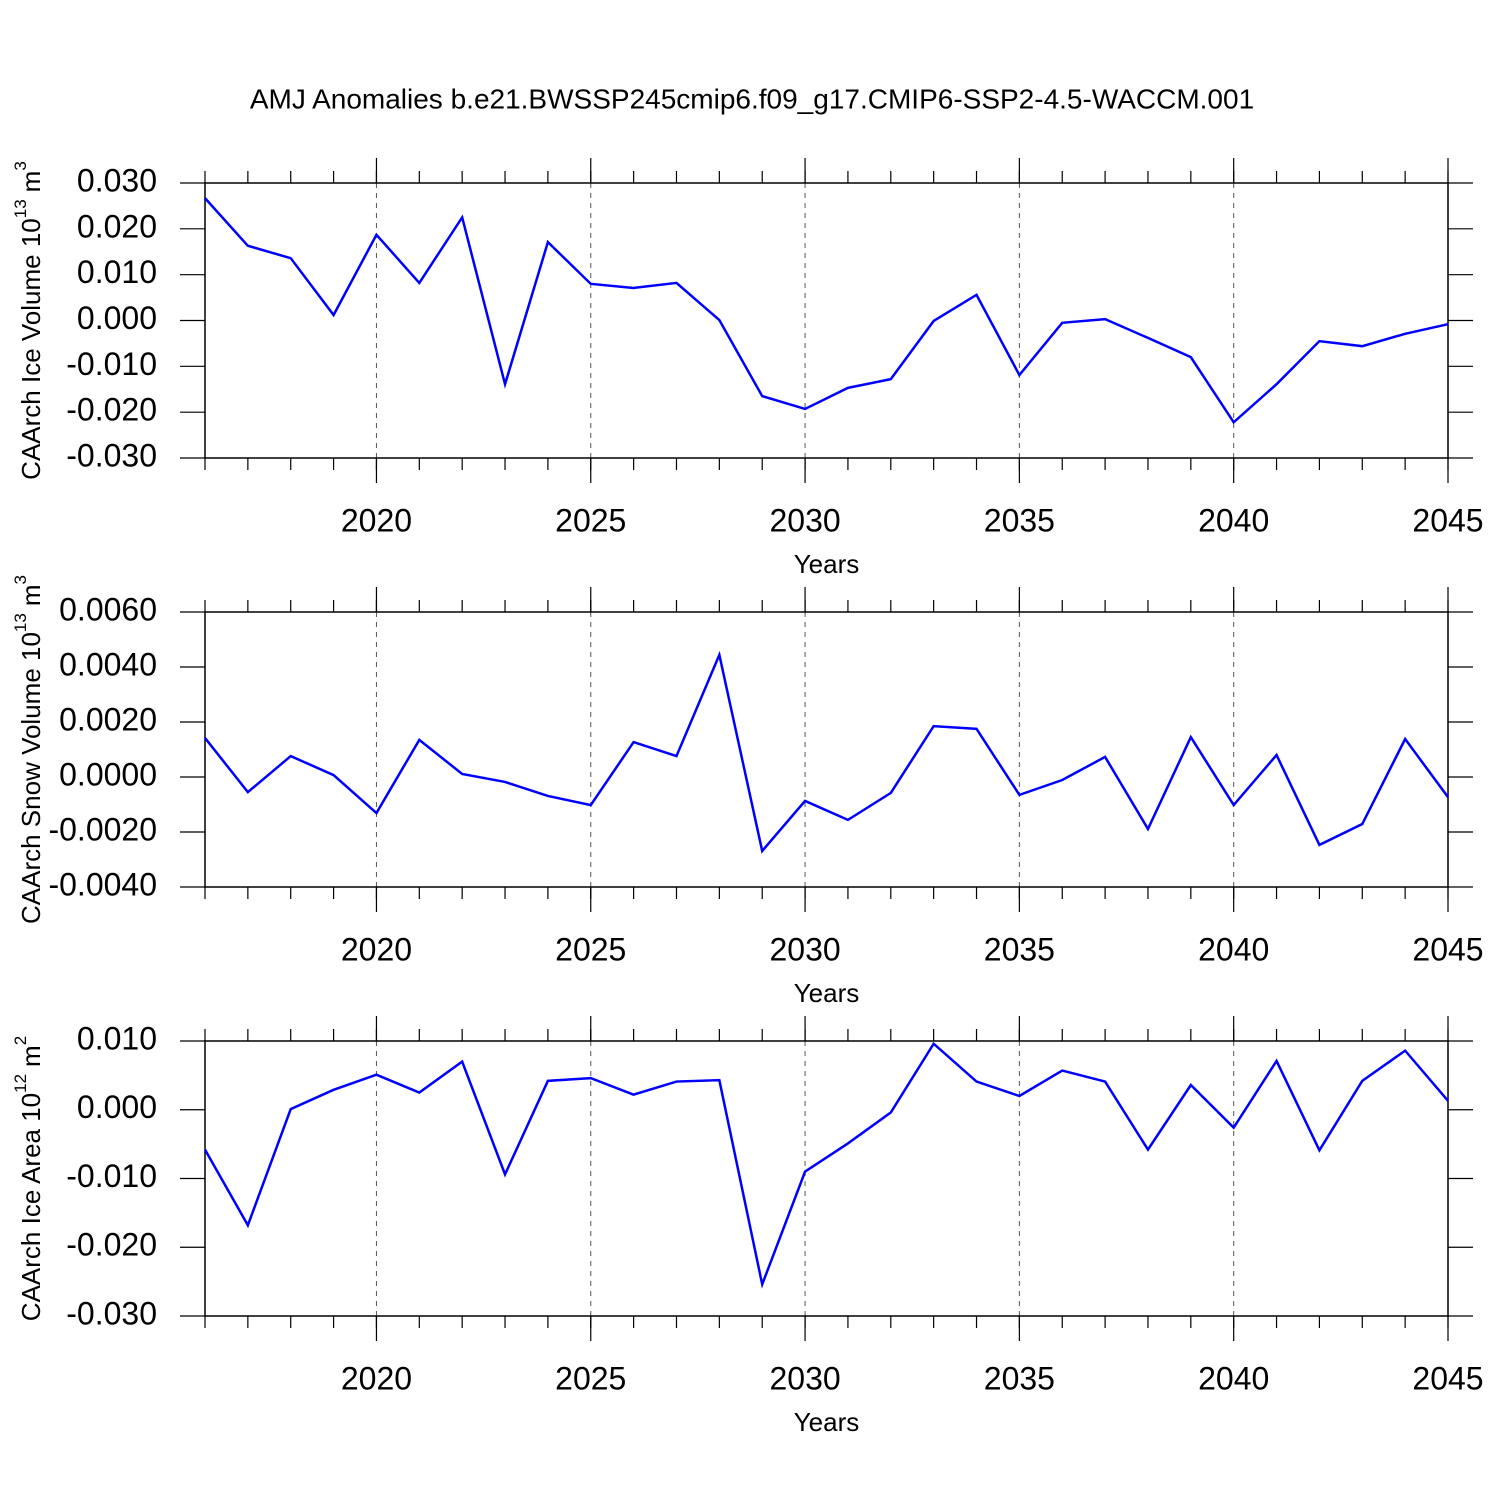 This screenshot has height=1500, width=1500. I want to click on y-tick-label: 0.0020, so click(108, 719).